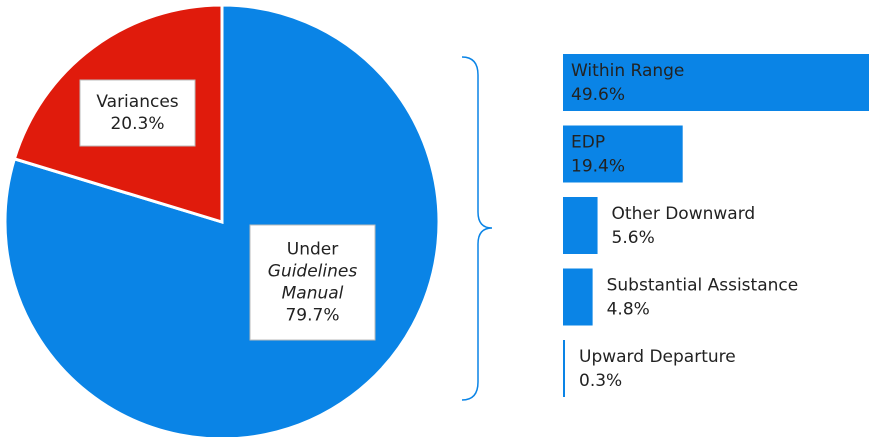 The height and width of the screenshot is (437, 869). I want to click on slice-value: 79.7%, so click(312, 316).